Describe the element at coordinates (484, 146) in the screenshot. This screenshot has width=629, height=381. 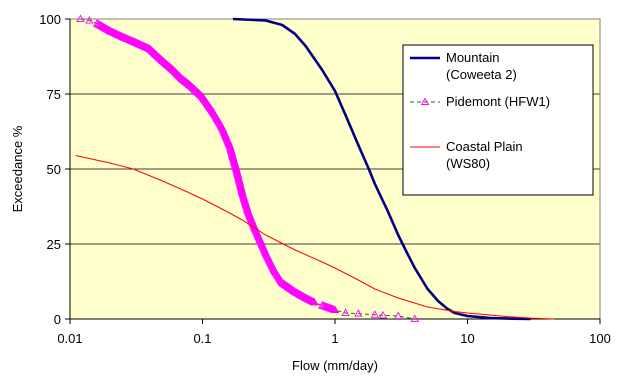
I see `legend-label: Coastal Plain` at that location.